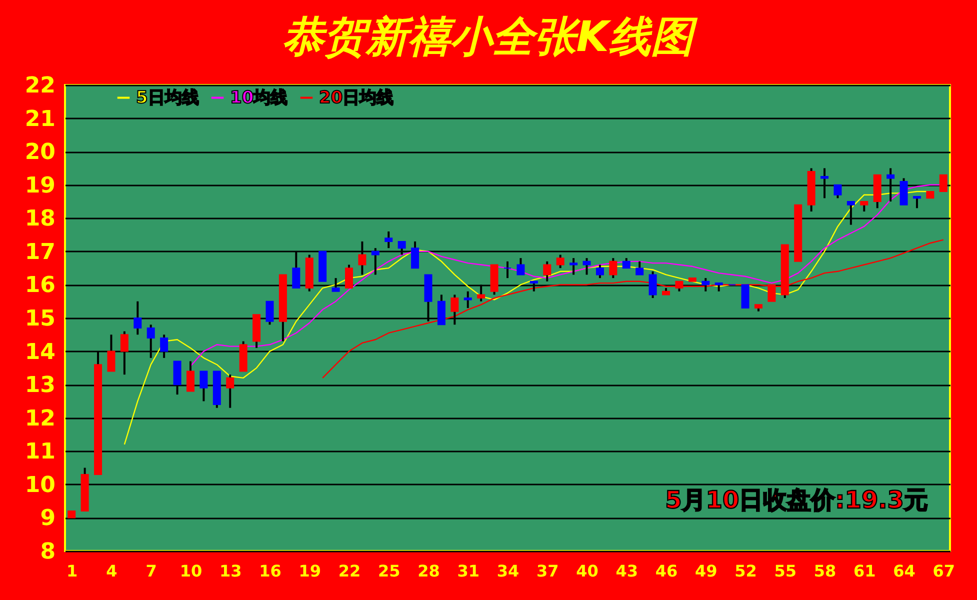  What do you see at coordinates (785, 571) in the screenshot?
I see `x-tick-label: 55` at bounding box center [785, 571].